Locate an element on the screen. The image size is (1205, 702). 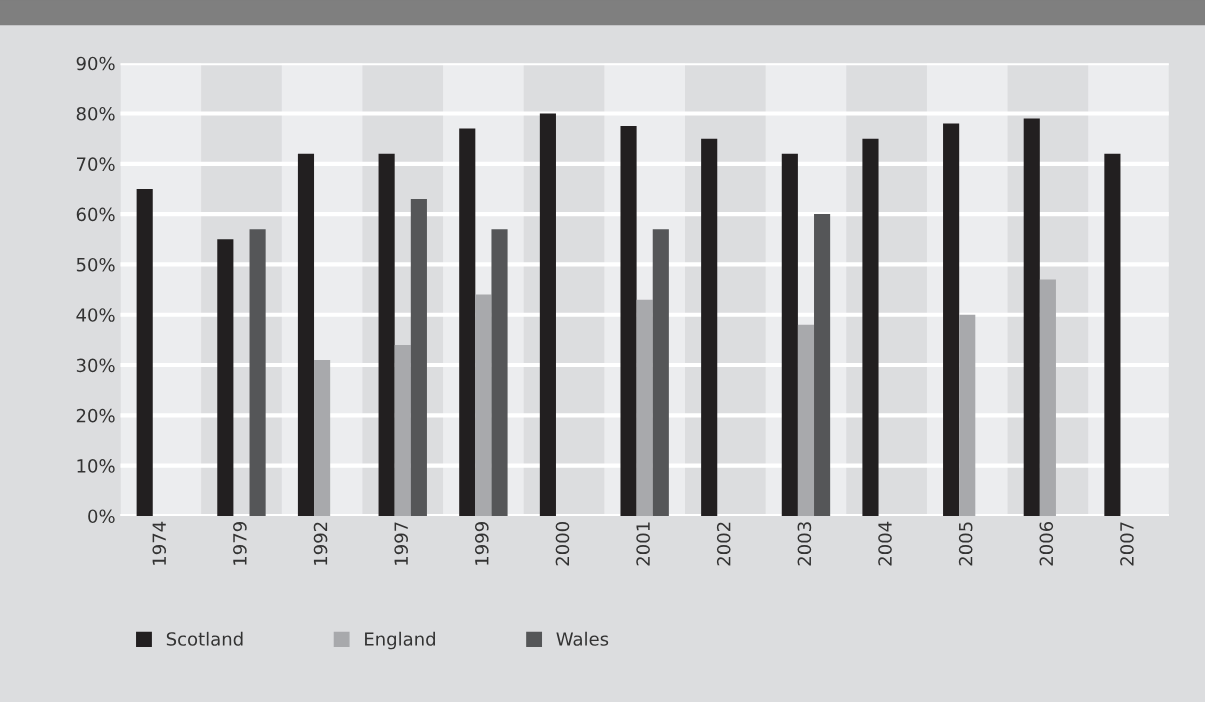
x-tick-label: 2001 is located at coordinates (643, 544).